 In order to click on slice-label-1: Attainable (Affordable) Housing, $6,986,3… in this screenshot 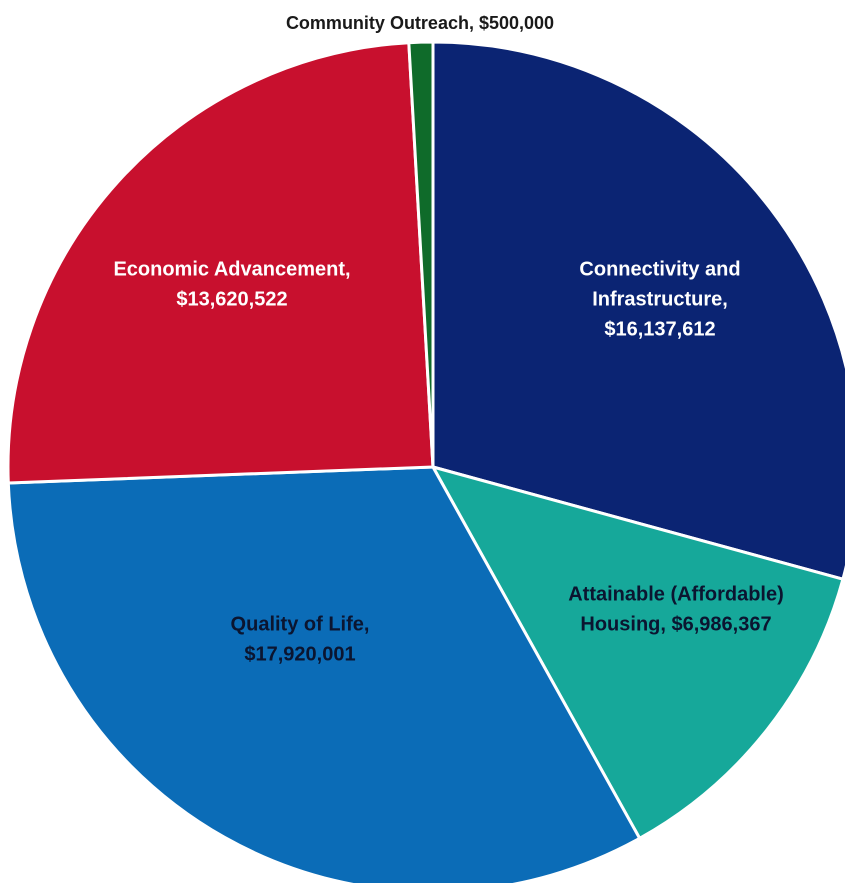, I will do `click(676, 609)`.